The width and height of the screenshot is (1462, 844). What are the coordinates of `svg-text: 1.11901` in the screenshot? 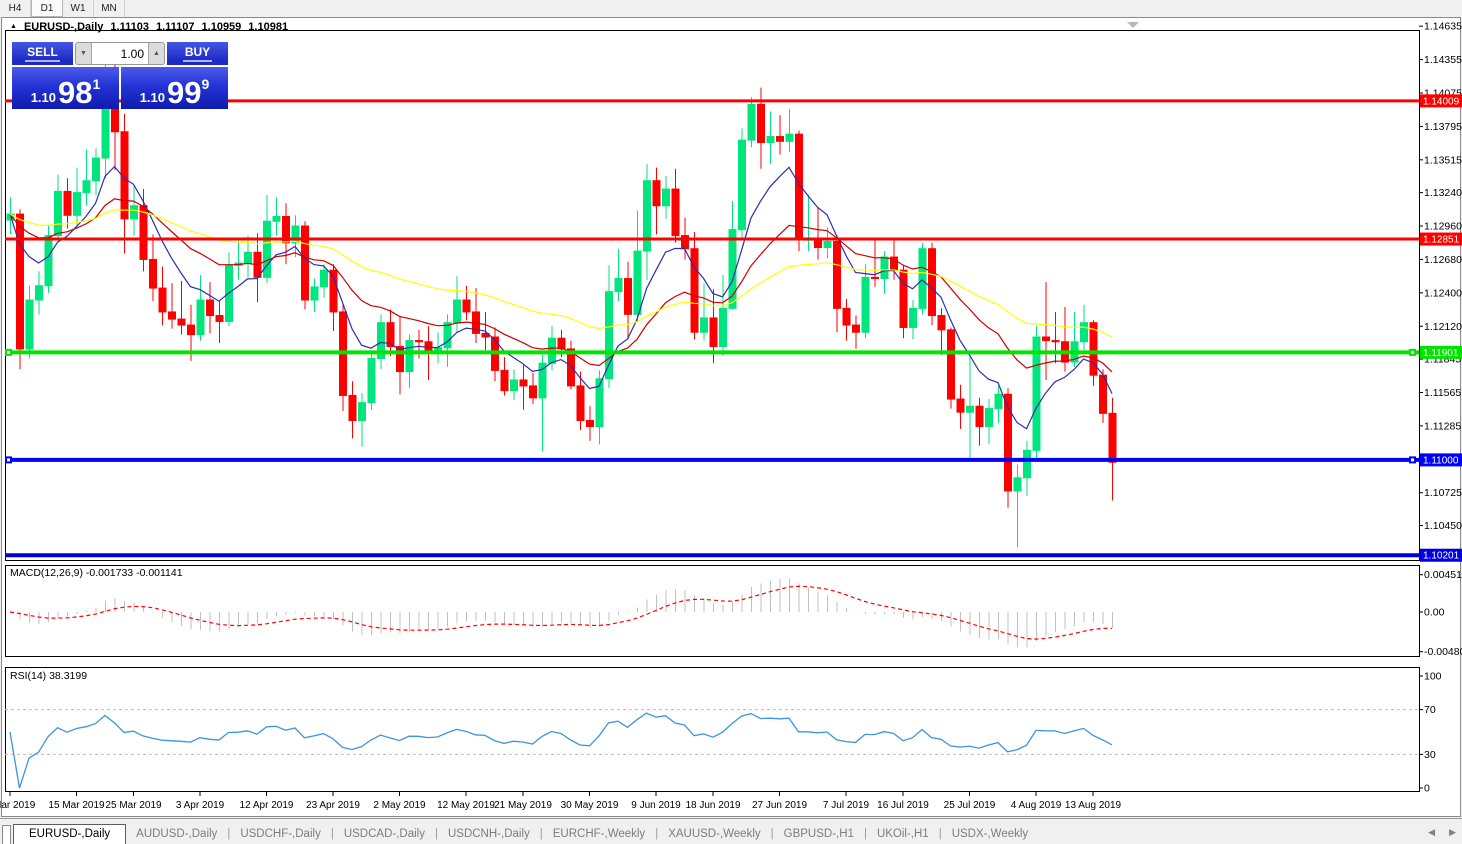 It's located at (1441, 353).